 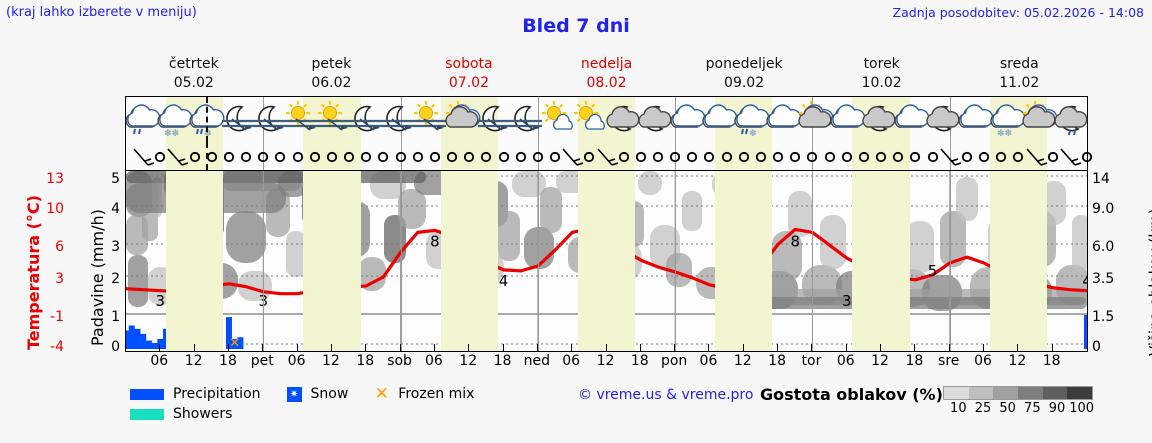 I want to click on x-tick-label-10: 18, so click(x=502, y=361).